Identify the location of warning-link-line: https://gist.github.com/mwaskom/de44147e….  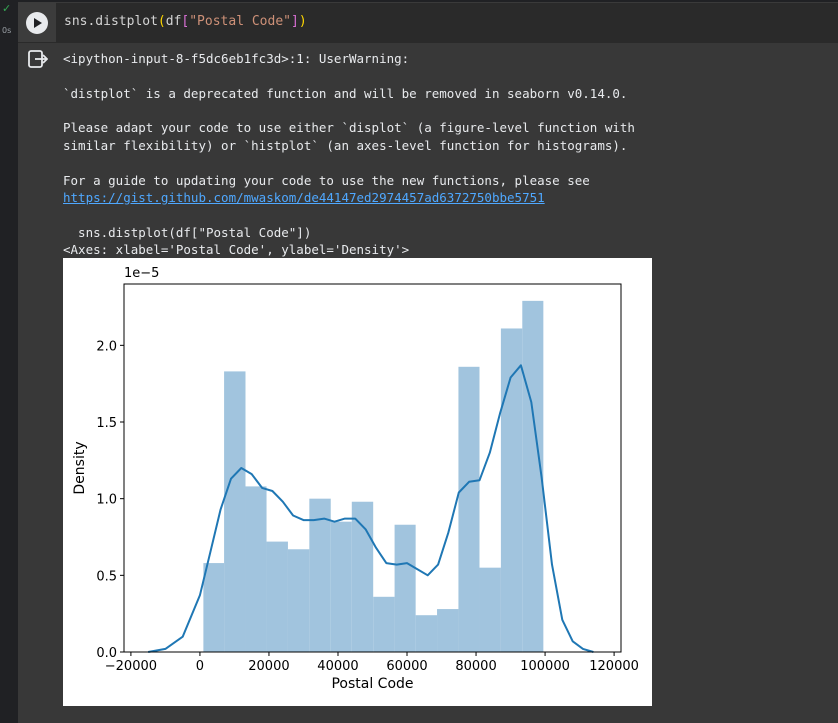
(304, 197).